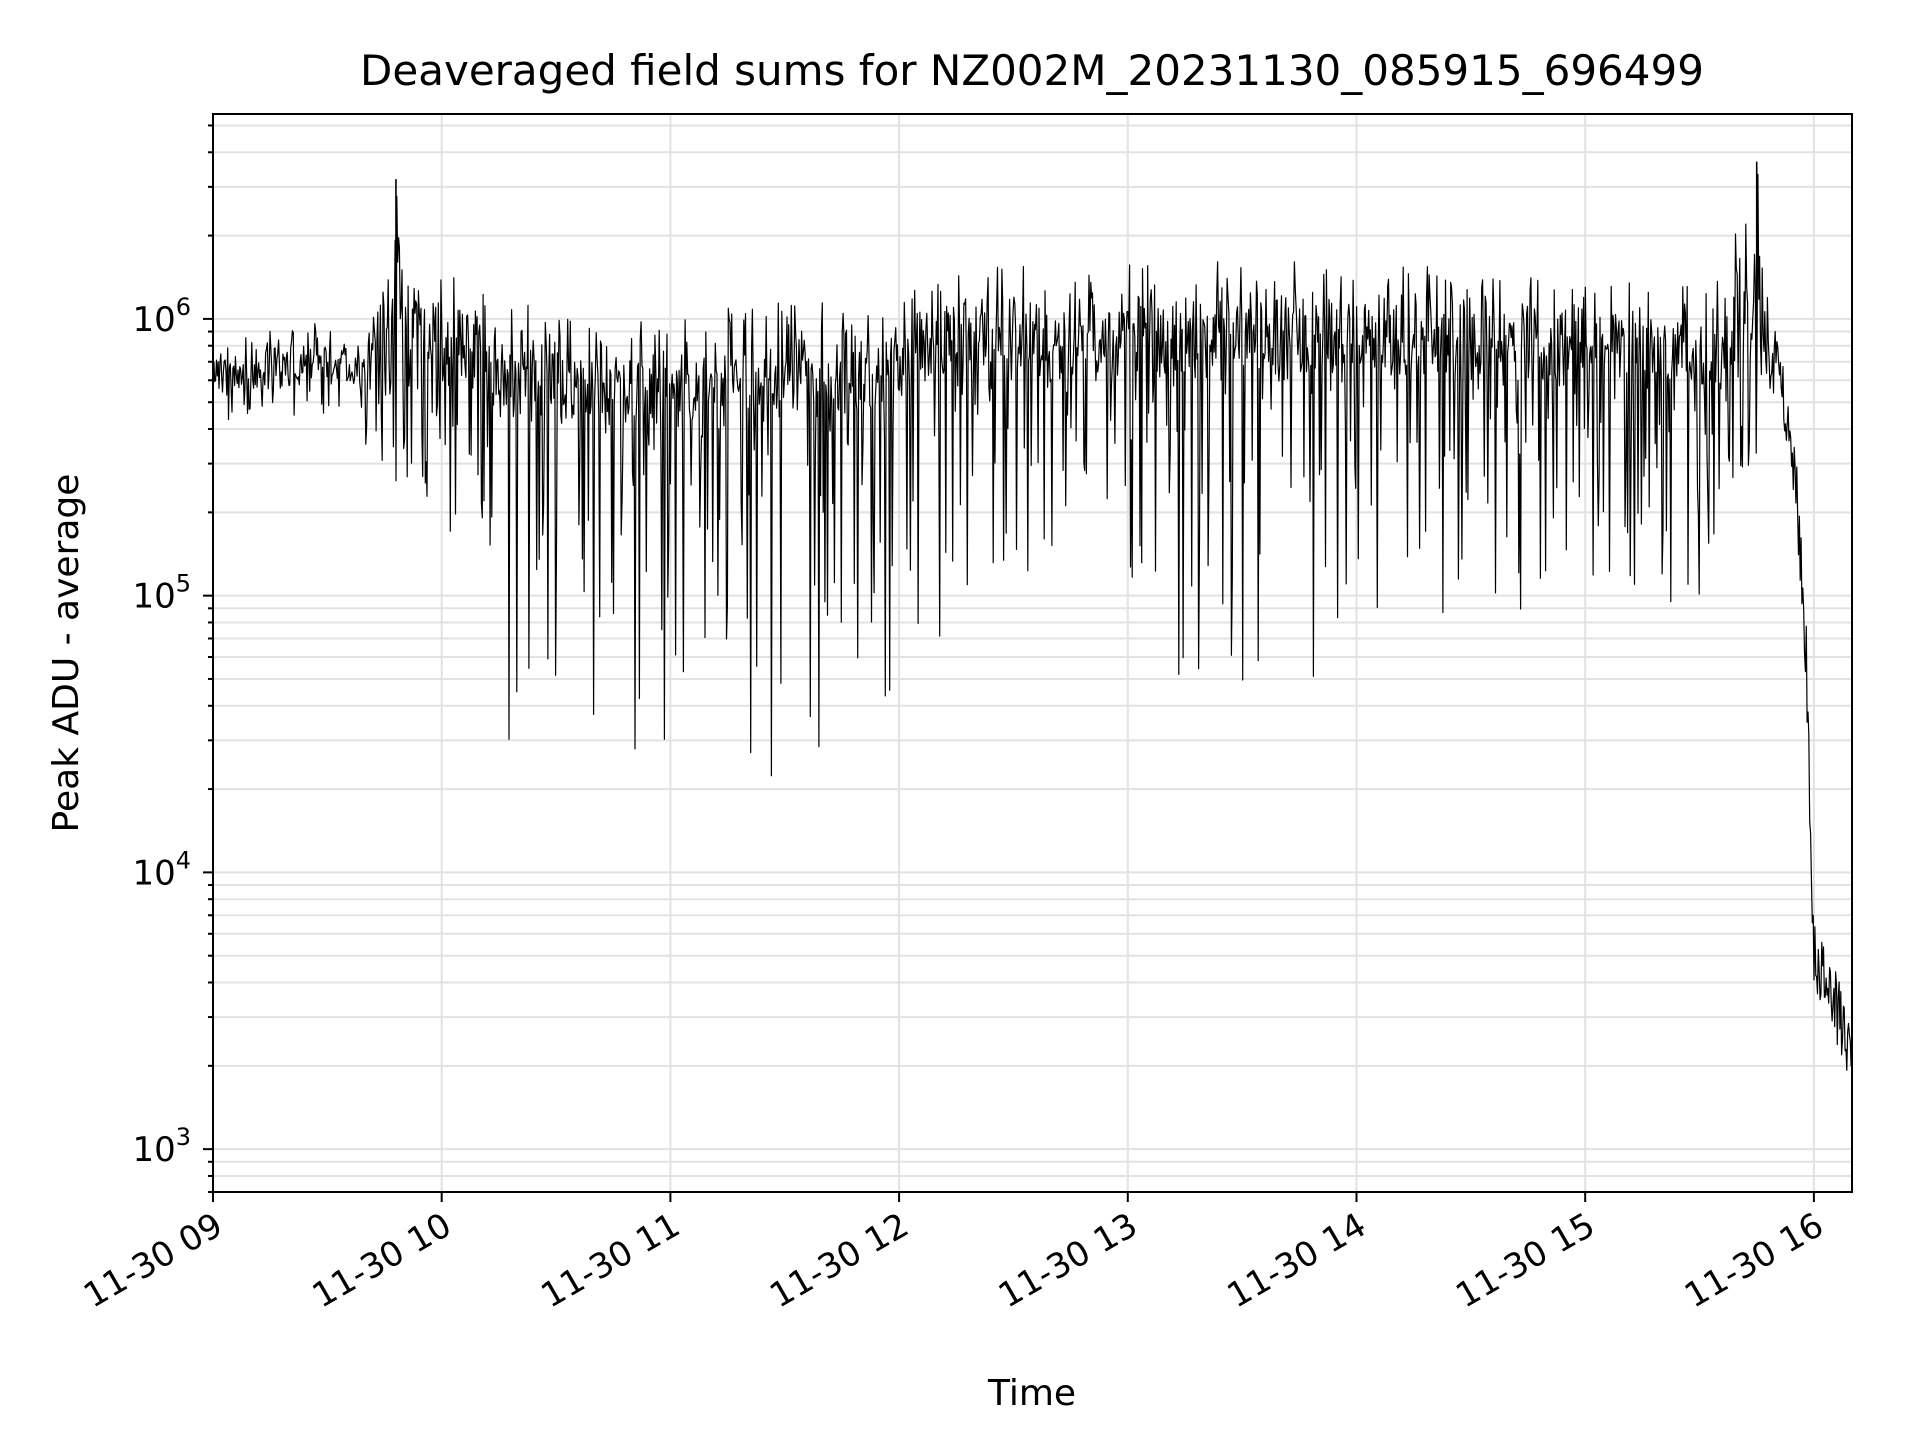 This screenshot has height=1440, width=1920. What do you see at coordinates (66, 653) in the screenshot?
I see `y-axis-label: Peak ADU - average` at bounding box center [66, 653].